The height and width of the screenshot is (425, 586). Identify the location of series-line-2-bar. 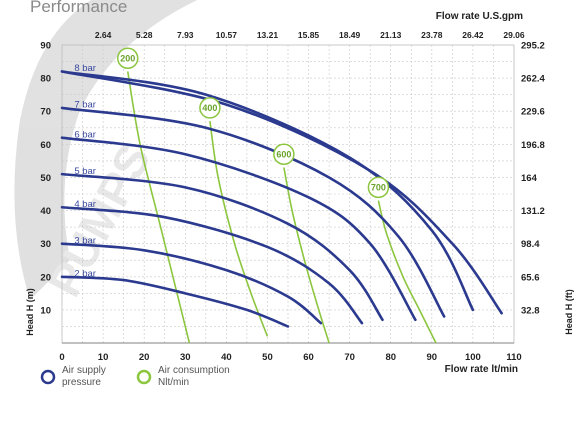
(175, 301).